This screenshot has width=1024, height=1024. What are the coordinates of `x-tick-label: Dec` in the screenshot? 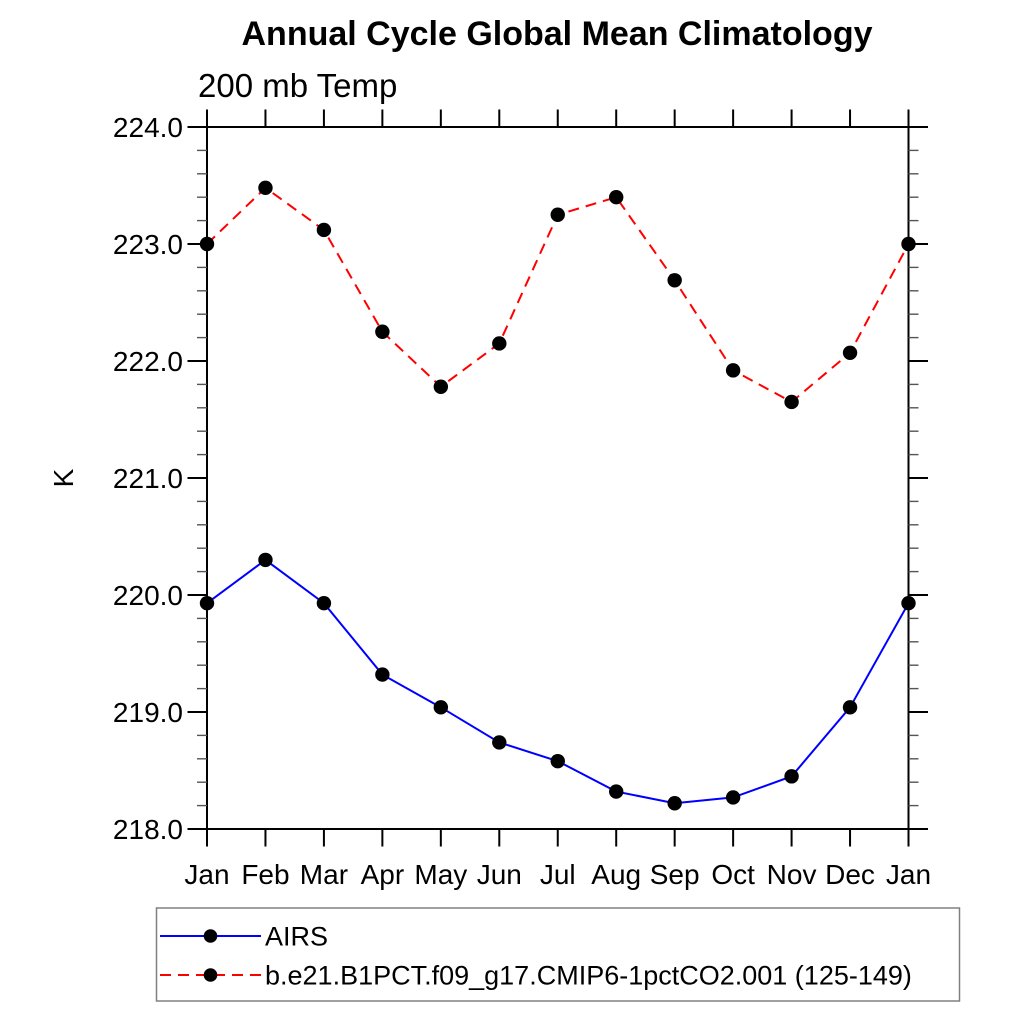 It's located at (850, 874).